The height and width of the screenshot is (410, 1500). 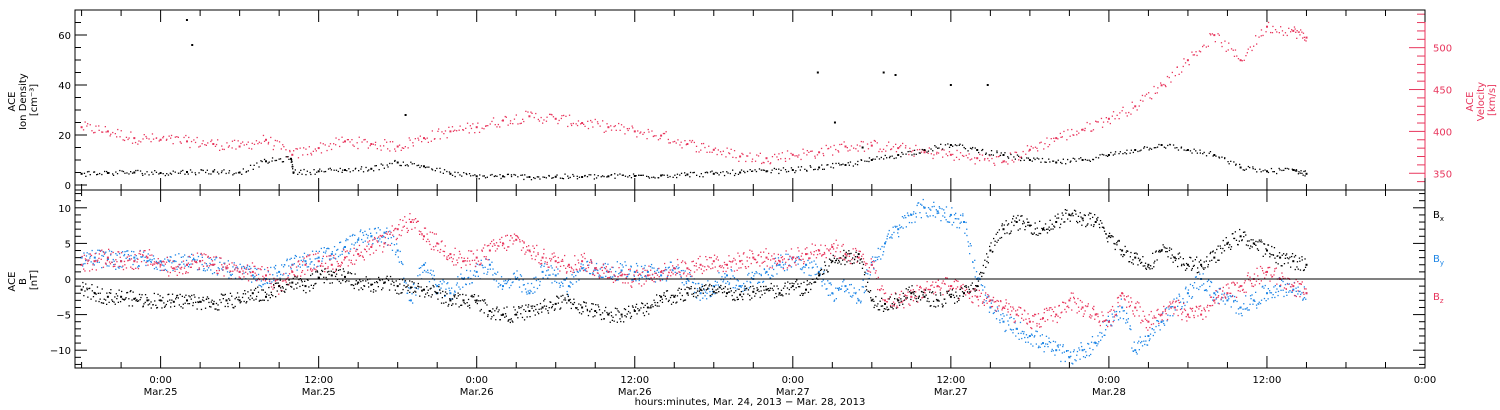 I want to click on bz-series-anchor-point, so click(x=1029, y=321).